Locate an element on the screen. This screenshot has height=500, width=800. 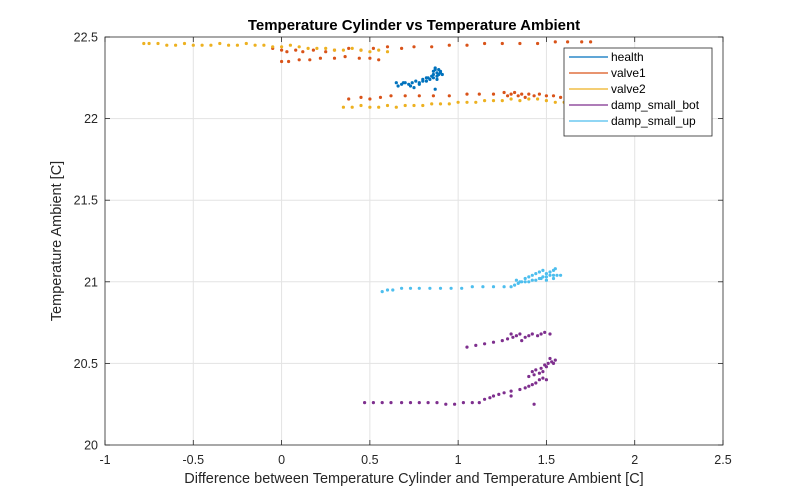
x-tick-label: 2 is located at coordinates (634, 460).